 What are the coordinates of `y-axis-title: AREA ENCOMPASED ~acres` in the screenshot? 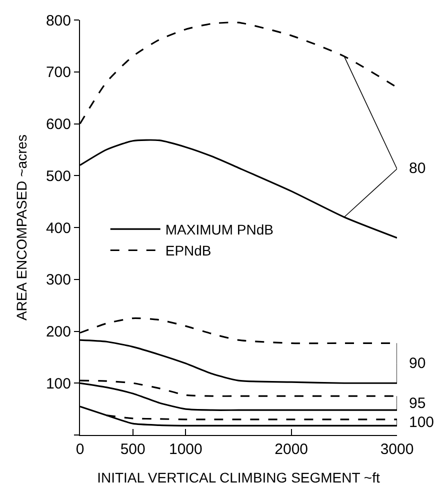 It's located at (22, 227).